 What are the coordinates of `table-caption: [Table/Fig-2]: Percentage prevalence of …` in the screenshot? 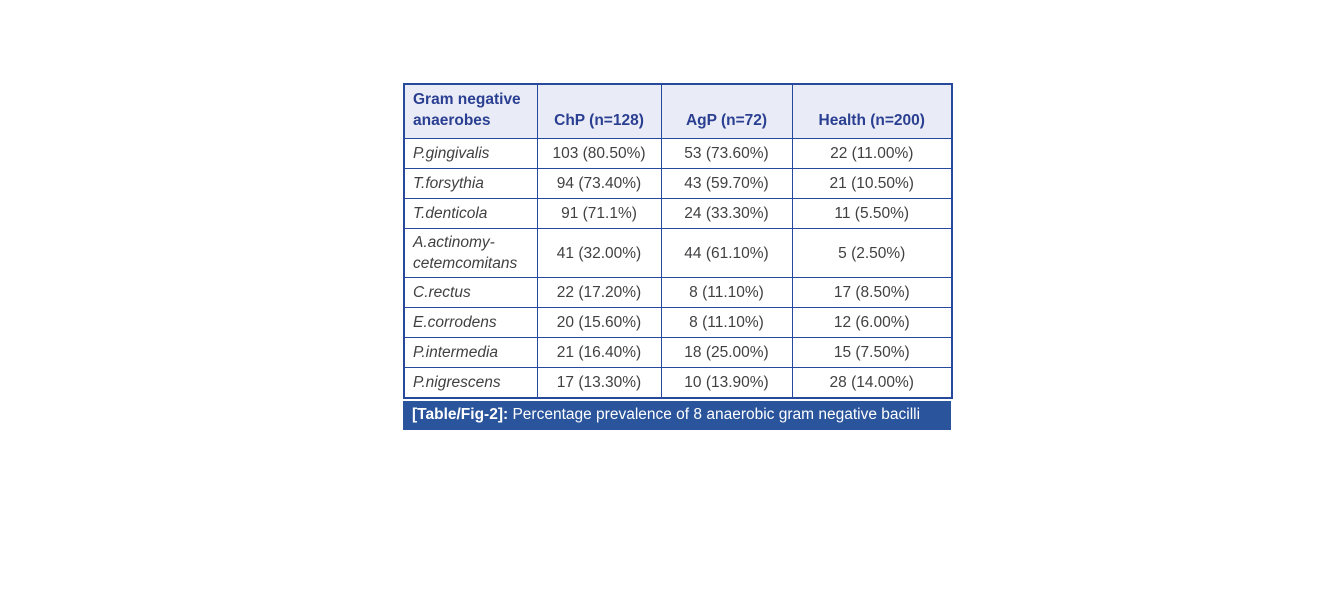 It's located at (677, 415).